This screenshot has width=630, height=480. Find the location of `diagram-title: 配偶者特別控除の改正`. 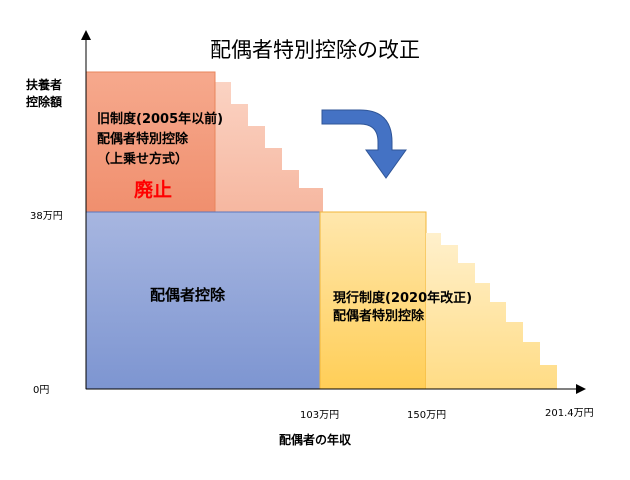

diagram-title: 配偶者特別控除の改正 is located at coordinates (315, 50).